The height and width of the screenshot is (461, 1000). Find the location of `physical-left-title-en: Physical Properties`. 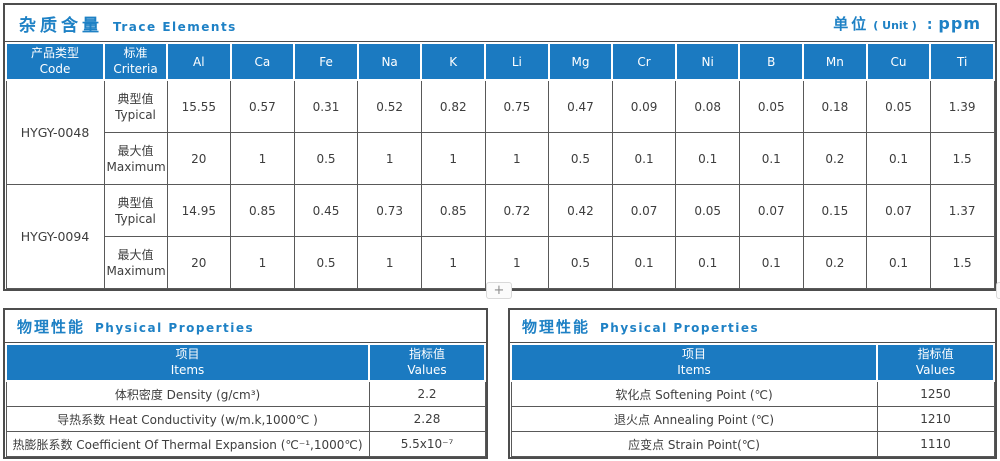

physical-left-title-en: Physical Properties is located at coordinates (175, 327).